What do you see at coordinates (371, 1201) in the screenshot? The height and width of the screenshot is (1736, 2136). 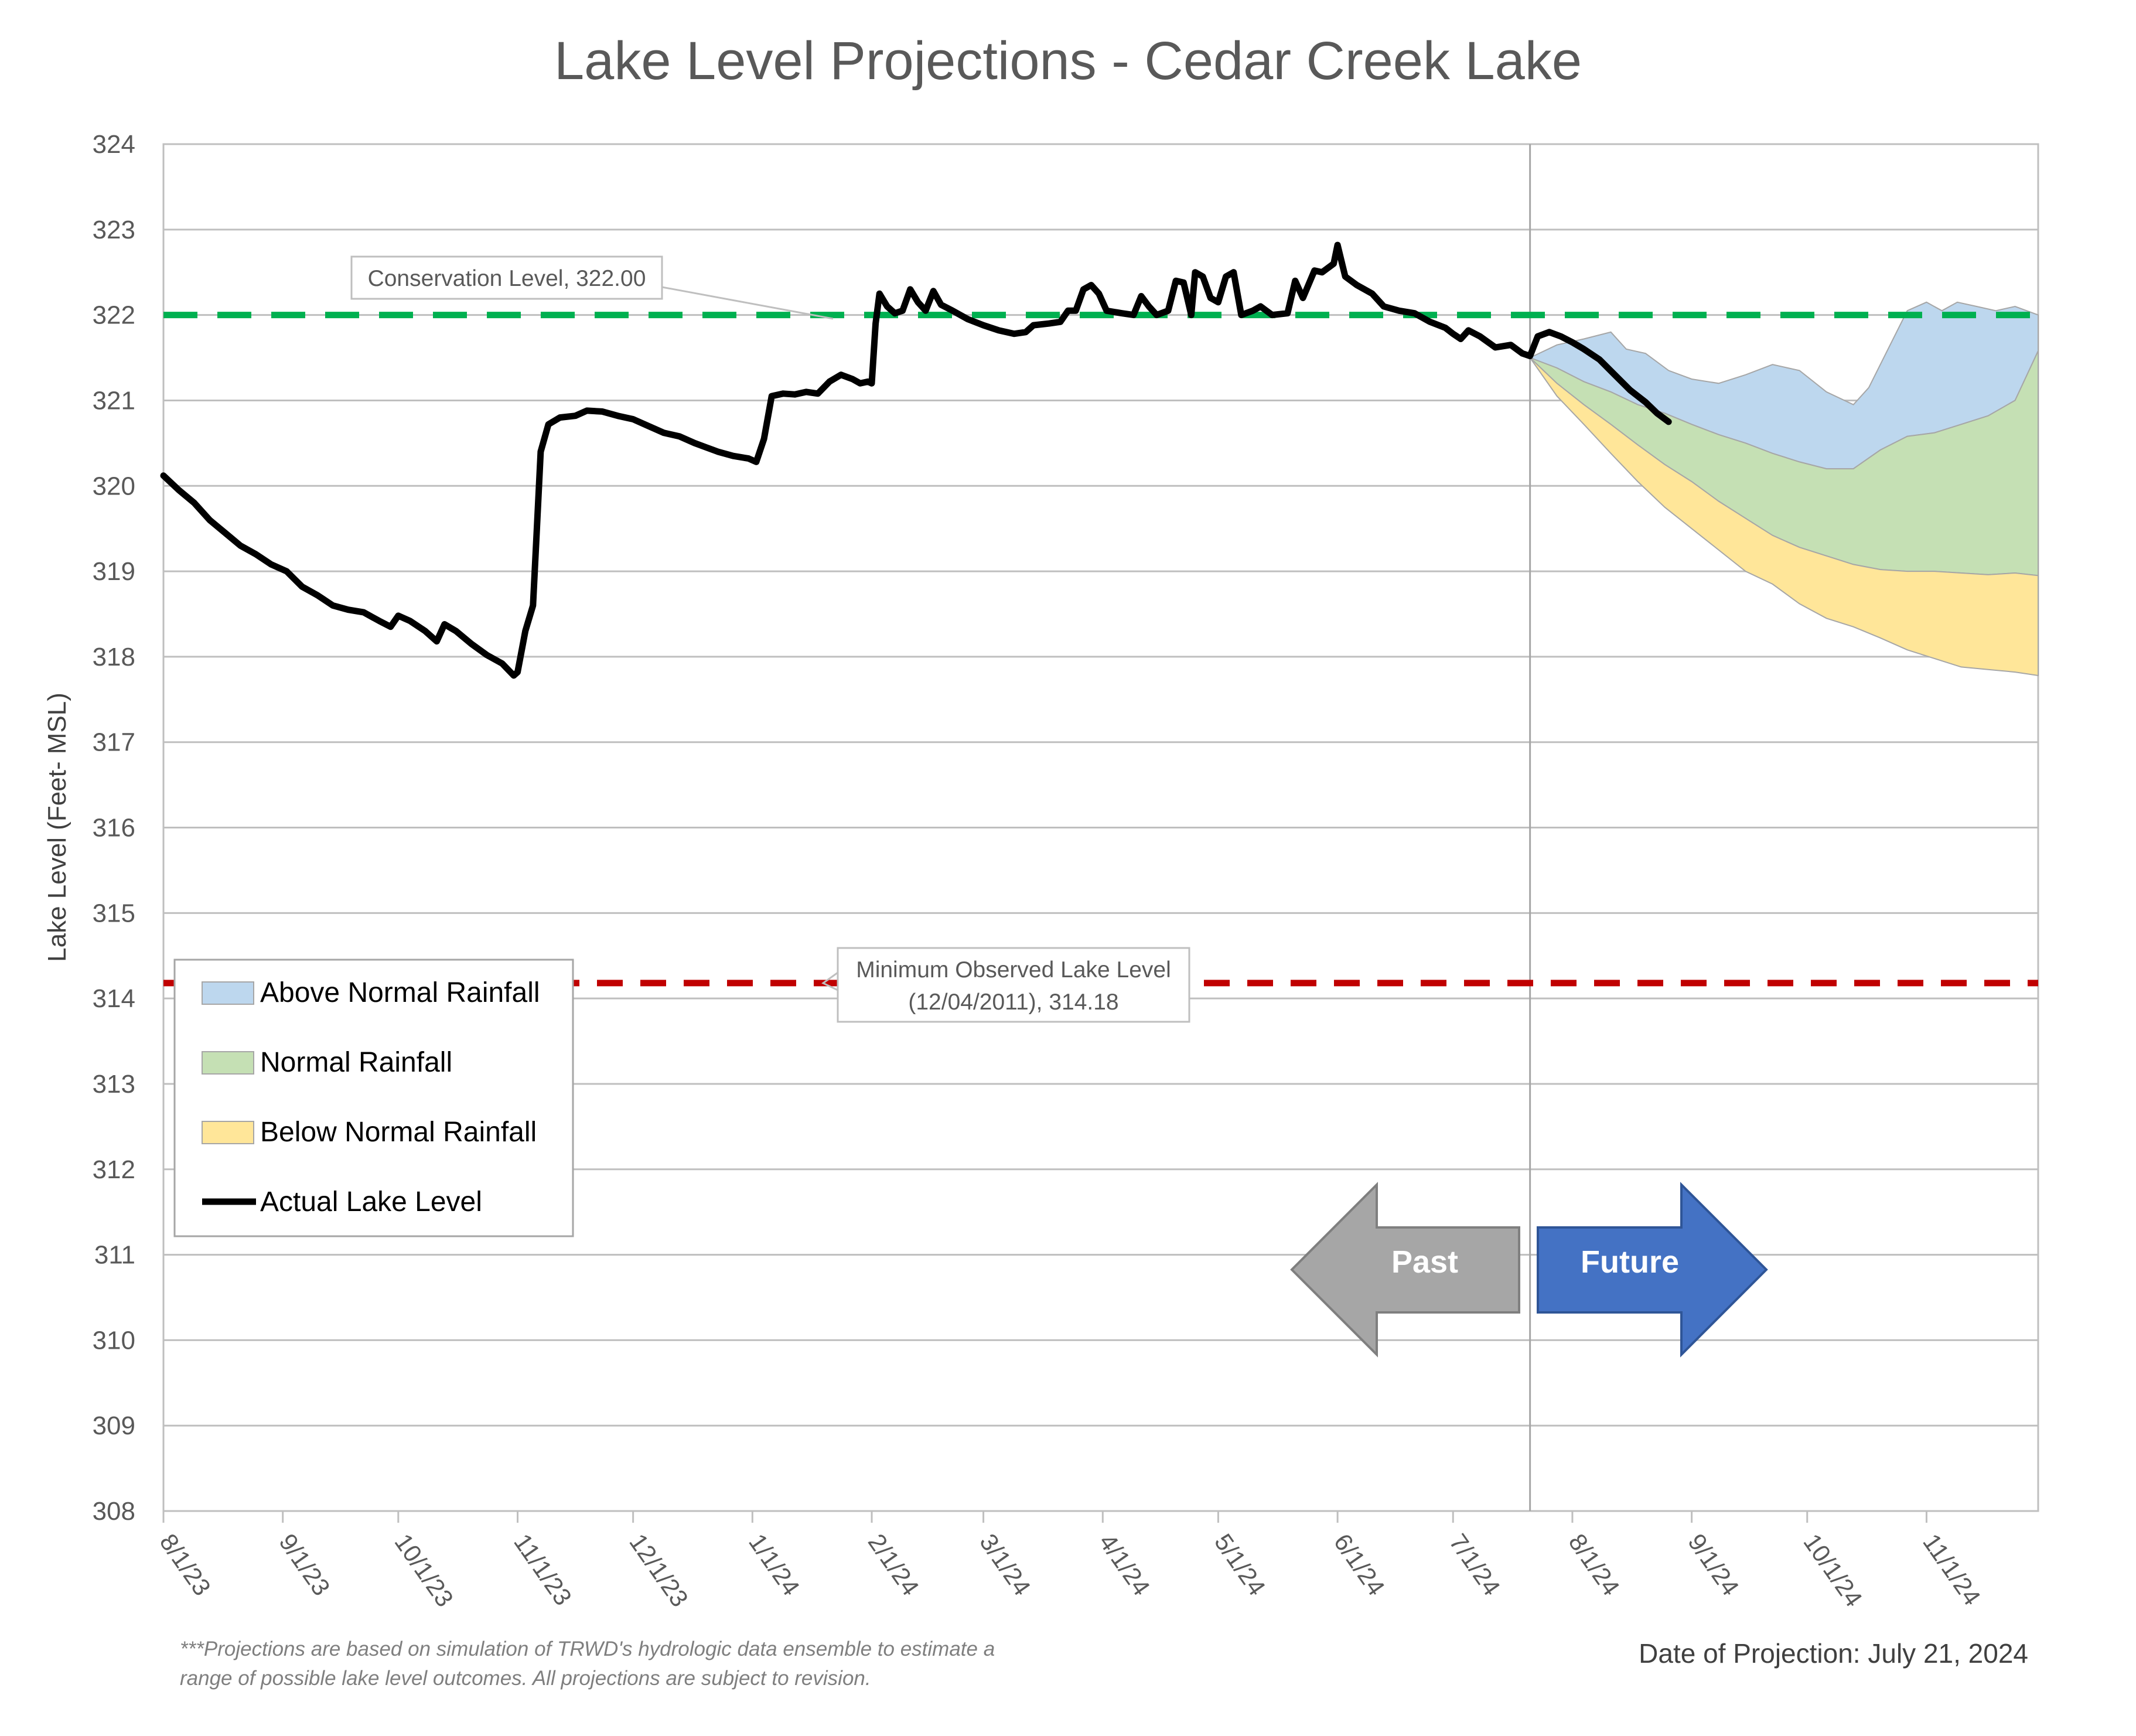 I see `legend-label-actual-level: Actual Lake Level` at bounding box center [371, 1201].